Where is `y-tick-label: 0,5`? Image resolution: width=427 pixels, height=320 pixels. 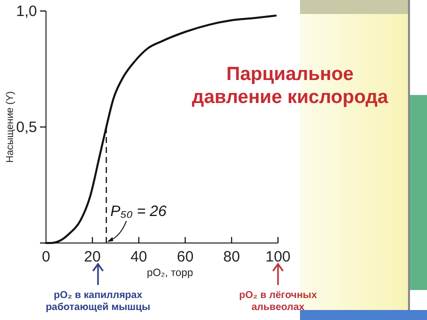 y-tick-label: 0,5 is located at coordinates (26, 127).